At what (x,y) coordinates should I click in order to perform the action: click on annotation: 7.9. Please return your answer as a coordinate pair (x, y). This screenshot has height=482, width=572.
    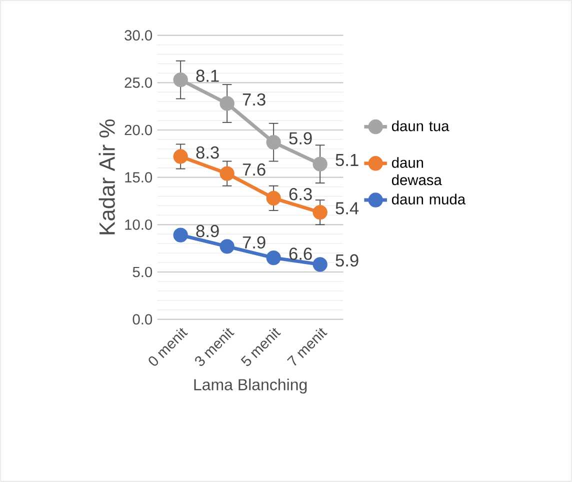
    Looking at the image, I should click on (254, 242).